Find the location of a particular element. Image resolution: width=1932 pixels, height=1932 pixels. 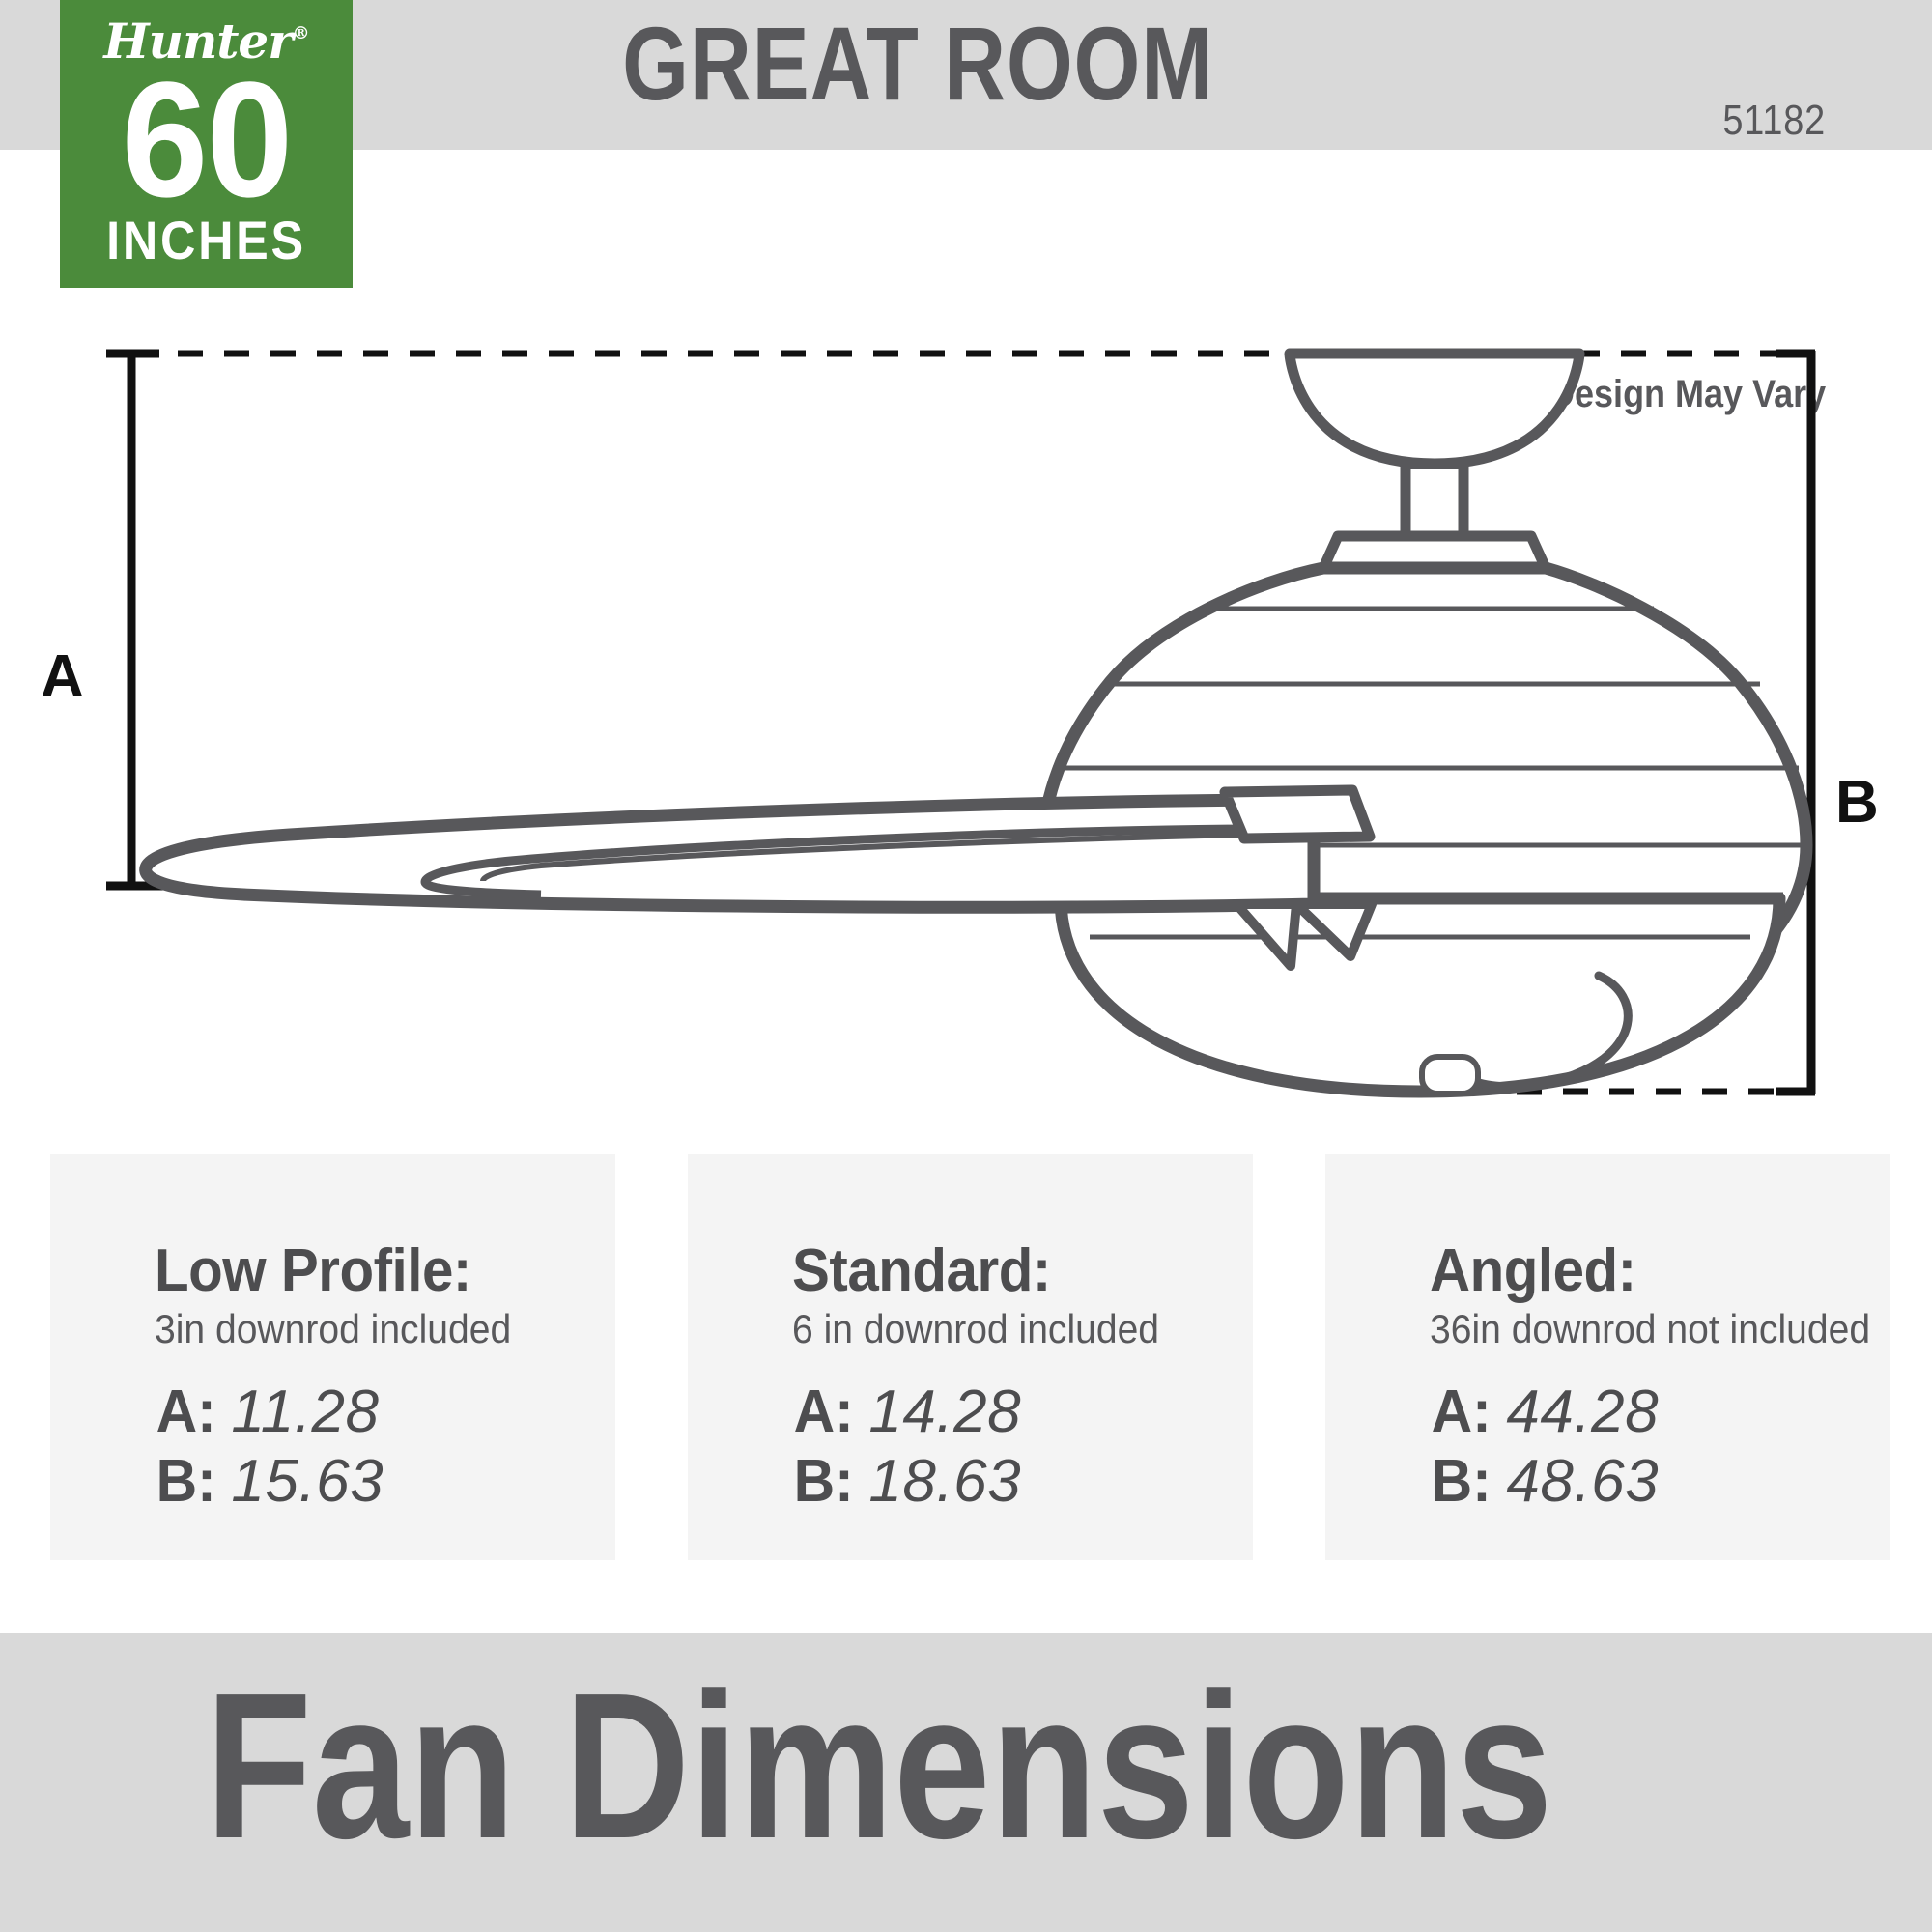

mount-option-subtitle: 36in downrod not included is located at coordinates (1650, 1329).